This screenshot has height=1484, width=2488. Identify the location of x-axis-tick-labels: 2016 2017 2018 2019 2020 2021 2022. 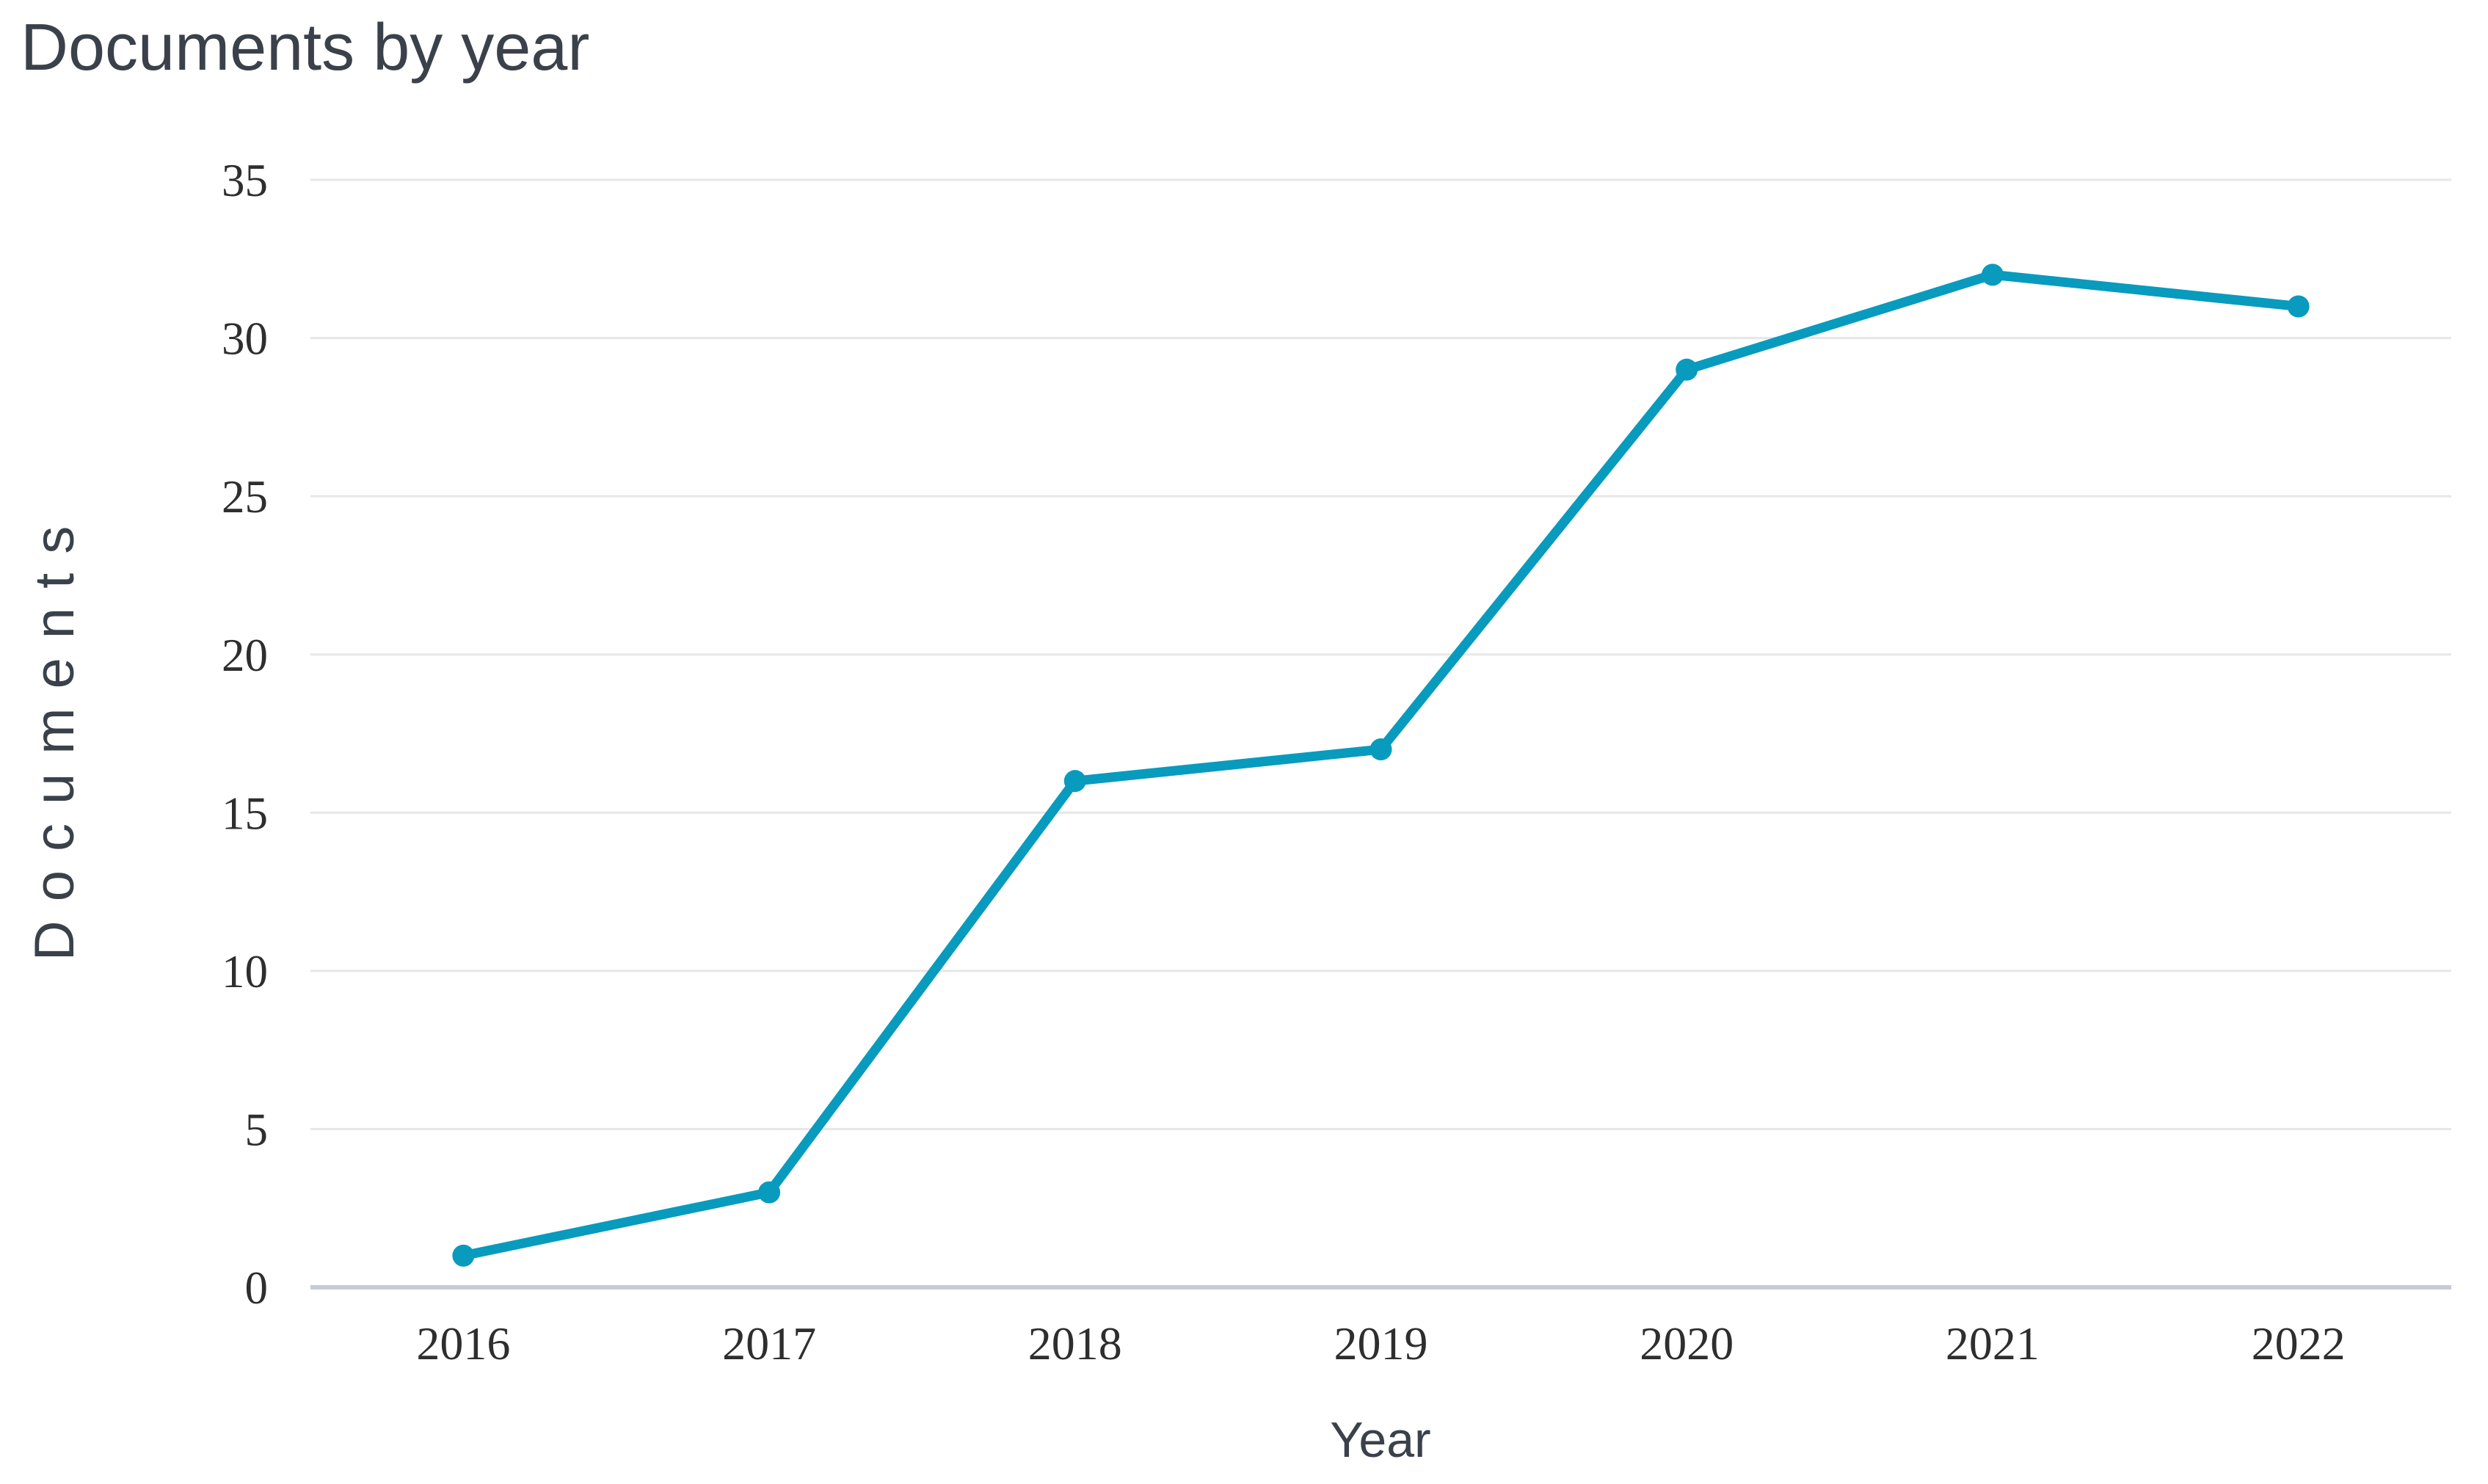
(1380, 1343).